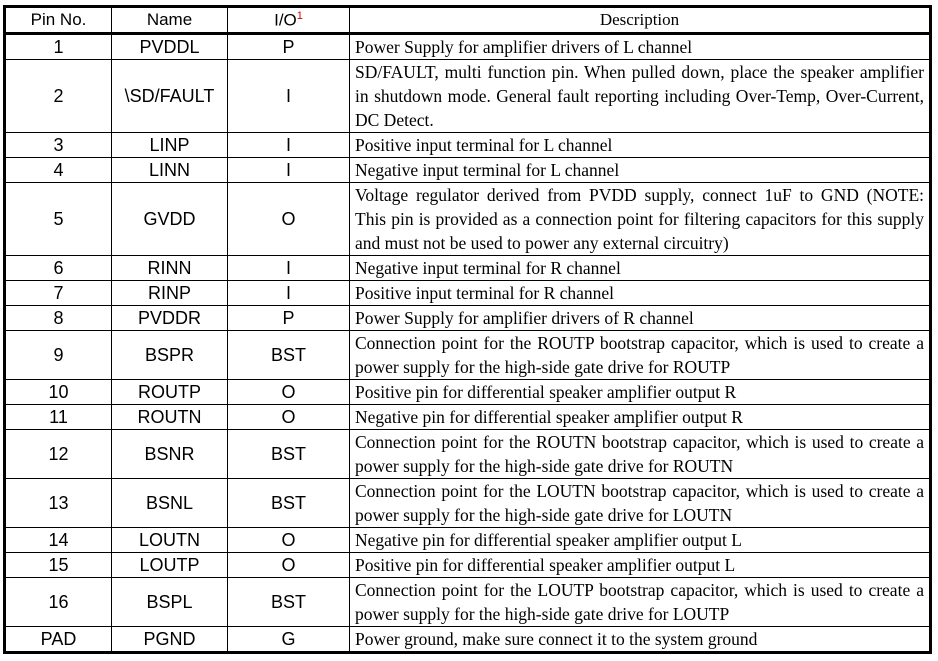 Image resolution: width=938 pixels, height=661 pixels. What do you see at coordinates (58, 170) in the screenshot?
I see `pin-number: 4` at bounding box center [58, 170].